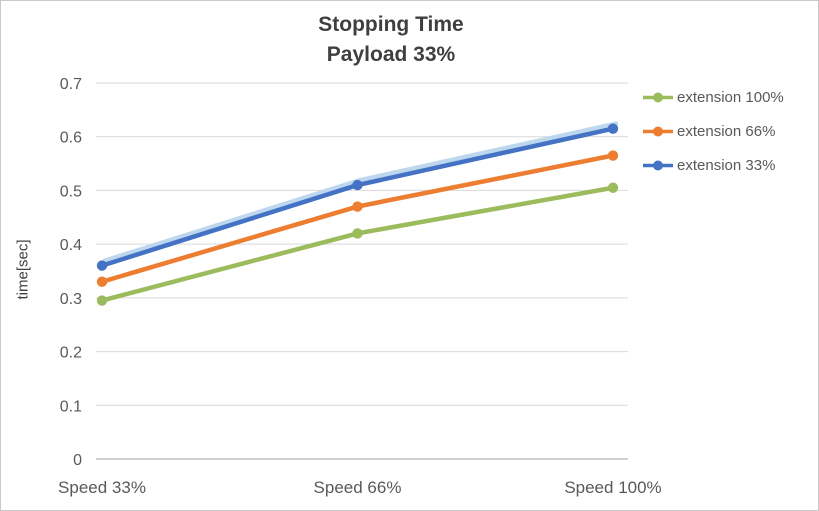 This screenshot has height=511, width=819. I want to click on legend: extension 100% extension 66% extension 33%, so click(713, 131).